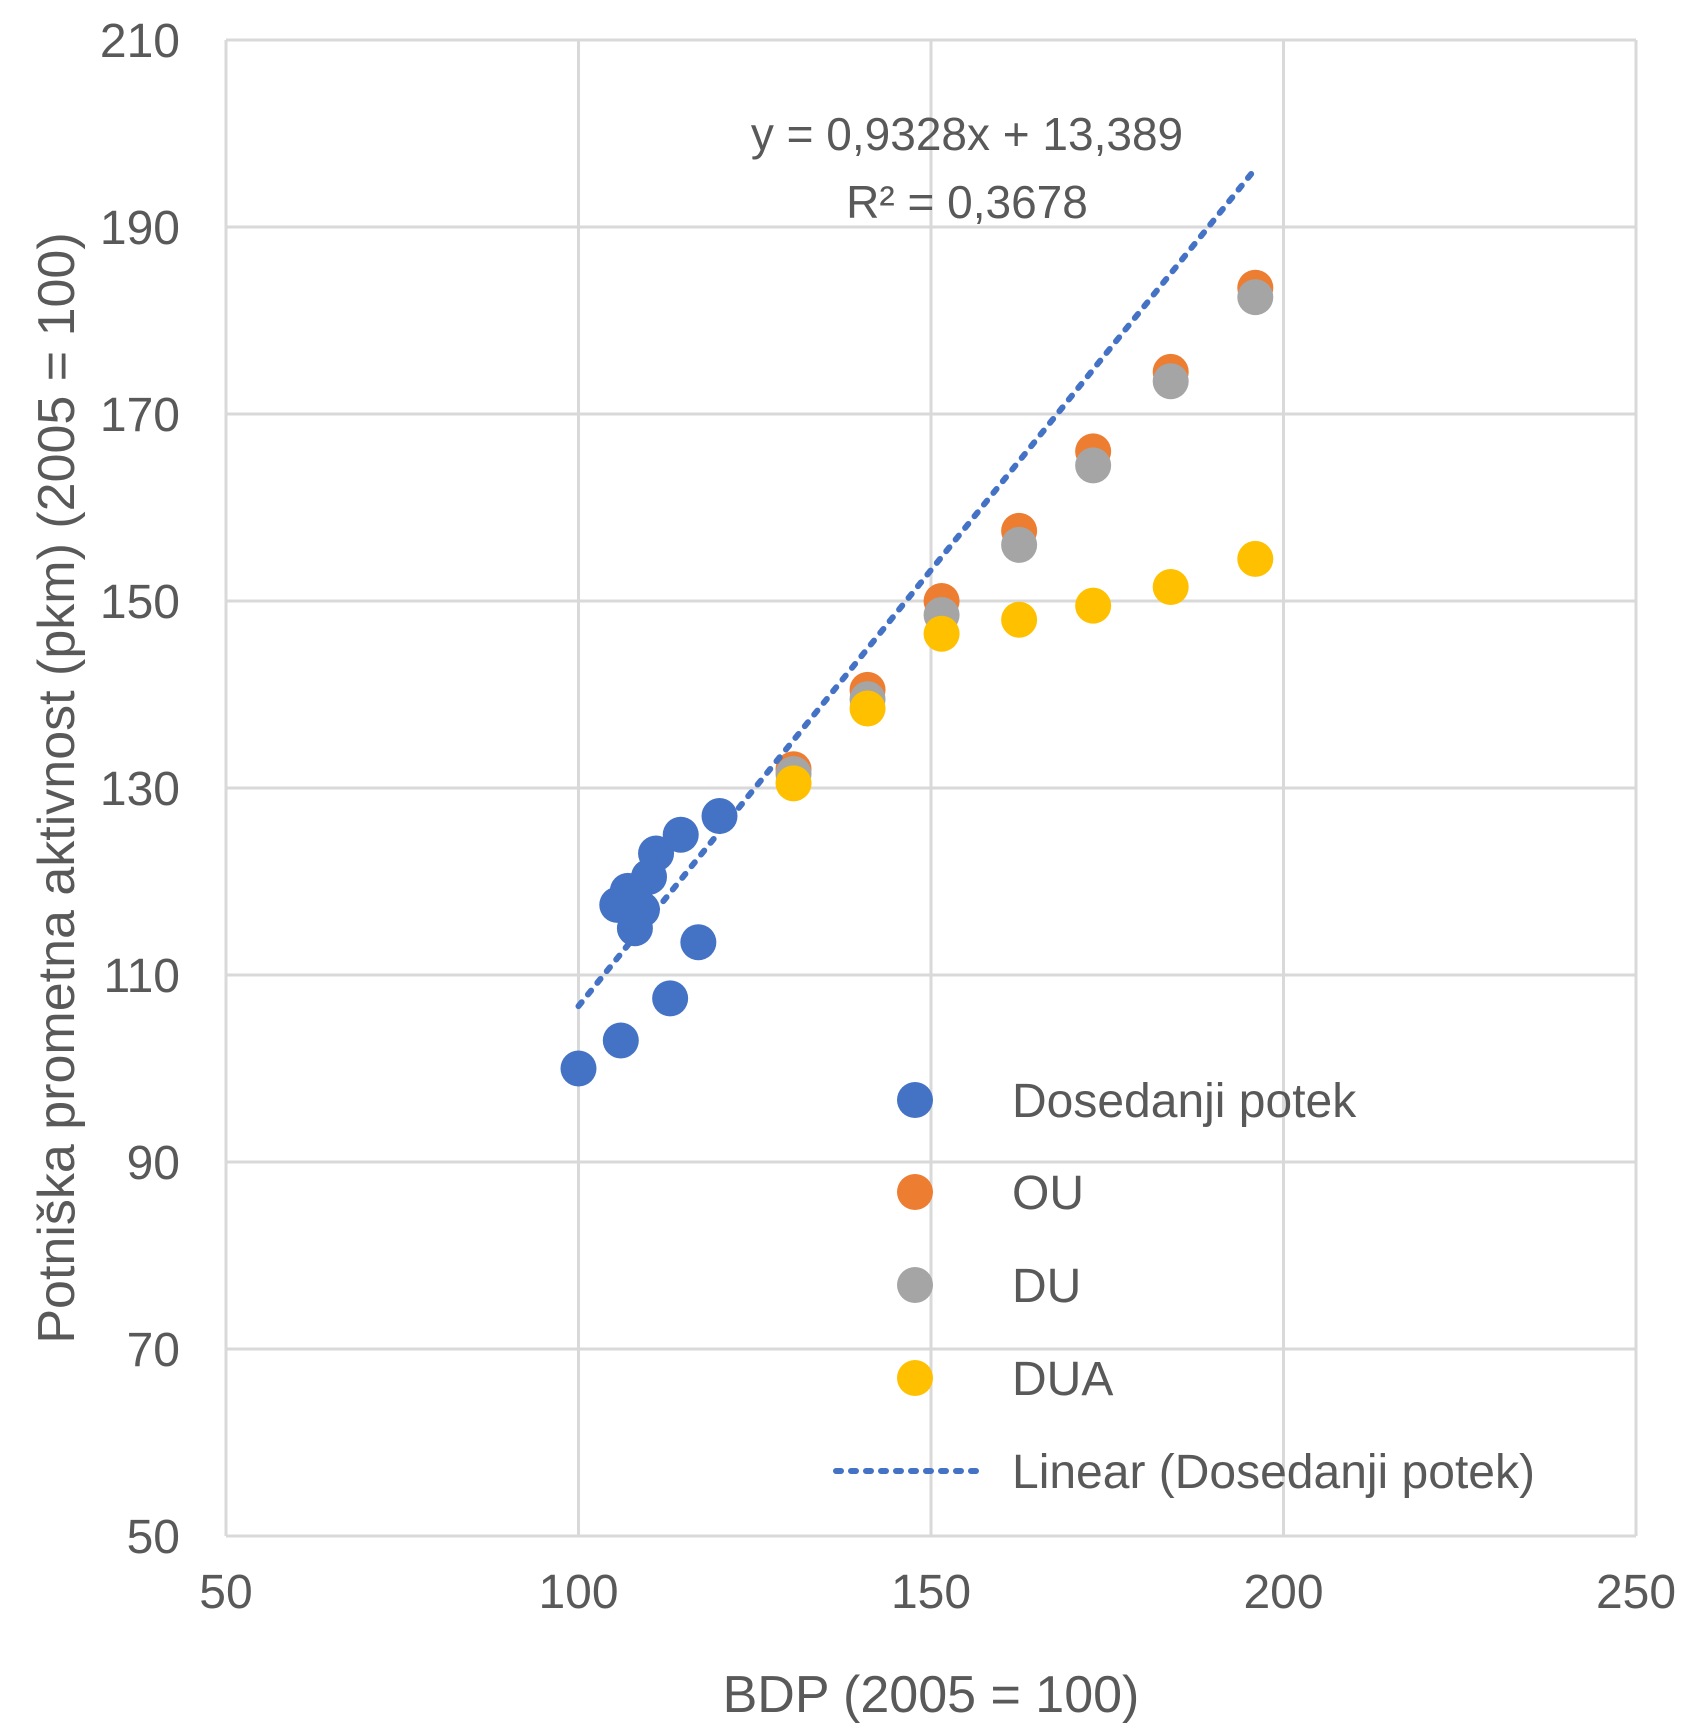 The height and width of the screenshot is (1730, 1687). I want to click on legend-label: DUA, so click(1062, 1379).